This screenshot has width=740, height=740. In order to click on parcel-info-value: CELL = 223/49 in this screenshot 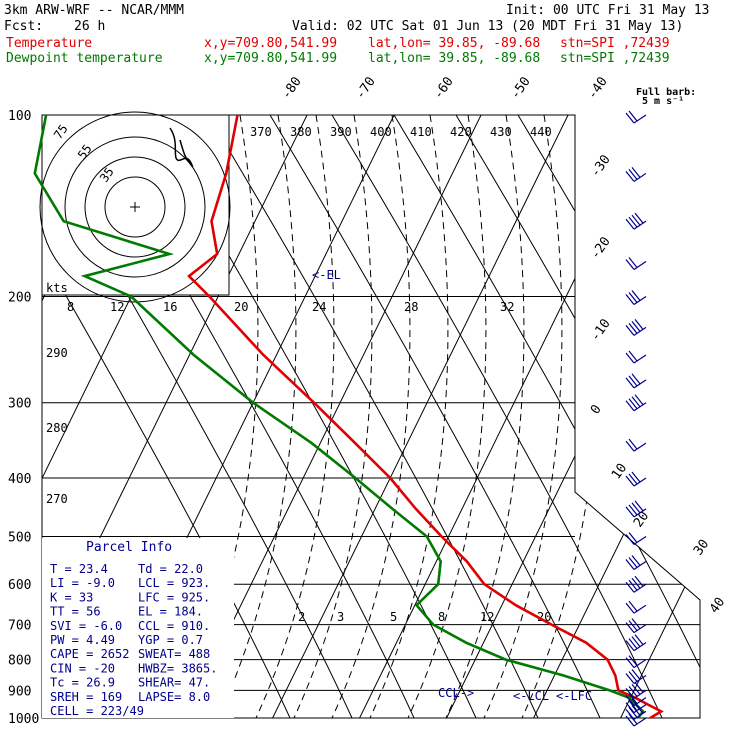, I will do `click(97, 711)`.